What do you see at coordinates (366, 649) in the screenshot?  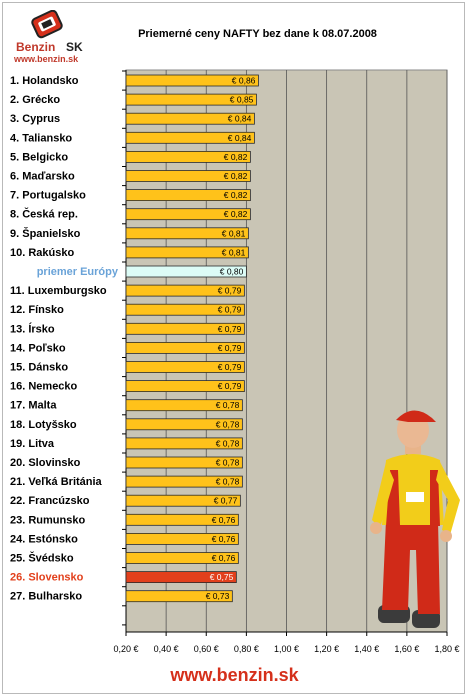 I see `x-tick-label: 1,40 €` at bounding box center [366, 649].